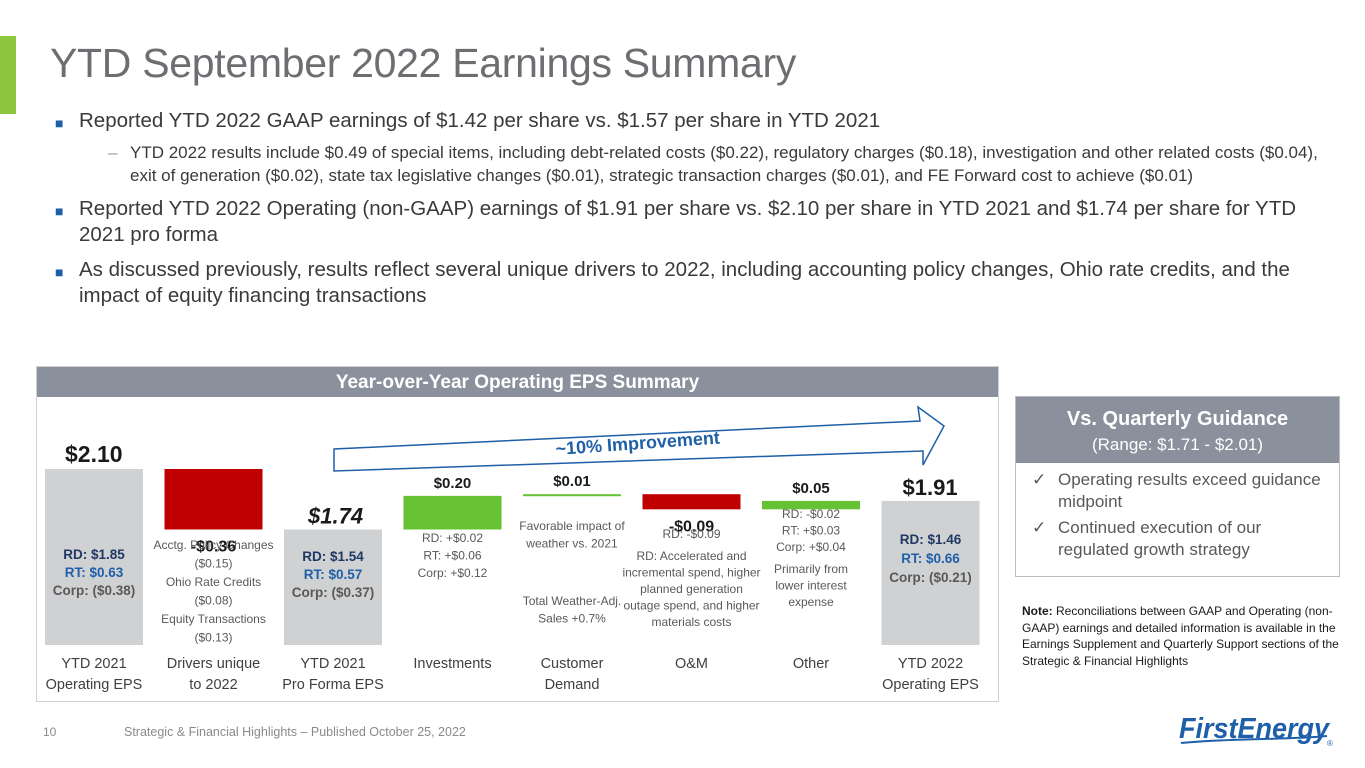 This screenshot has height=768, width=1365. What do you see at coordinates (1256, 730) in the screenshot?
I see `firstenergy-logo: FirstEnergy ®` at bounding box center [1256, 730].